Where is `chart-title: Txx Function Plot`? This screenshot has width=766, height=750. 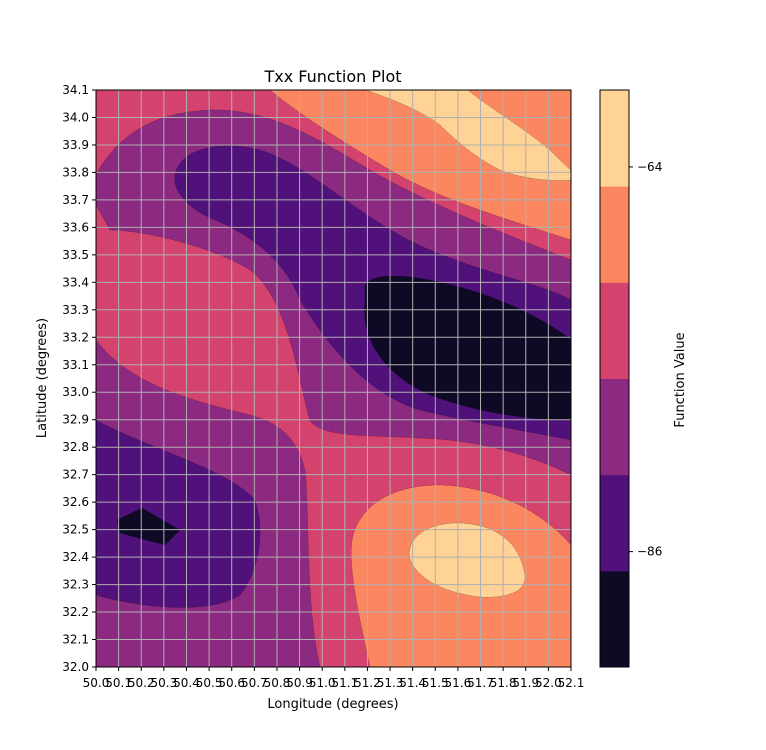
chart-title: Txx Function Plot is located at coordinates (332, 76).